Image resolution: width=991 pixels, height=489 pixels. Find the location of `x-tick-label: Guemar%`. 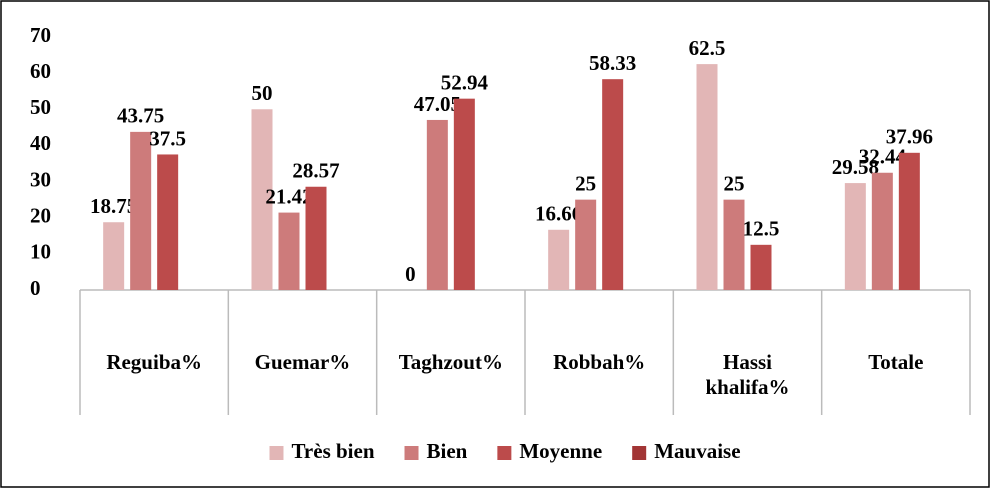

x-tick-label: Guemar% is located at coordinates (302, 362).